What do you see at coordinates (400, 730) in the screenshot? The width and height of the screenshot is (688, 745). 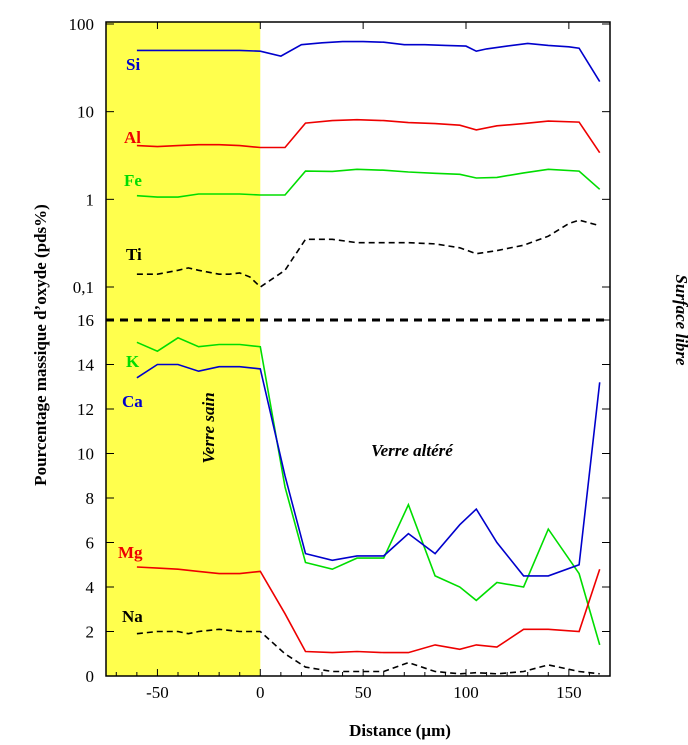 I see `x-axis-title: Distance (µm)` at bounding box center [400, 730].